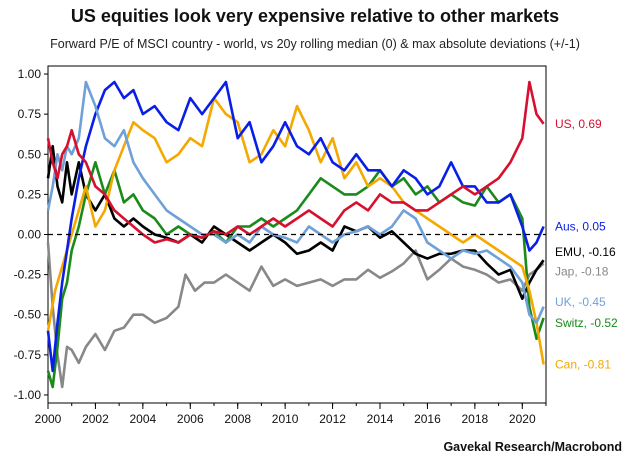 Image resolution: width=630 pixels, height=460 pixels. I want to click on series-label-can: Can, -0.81, so click(583, 364).